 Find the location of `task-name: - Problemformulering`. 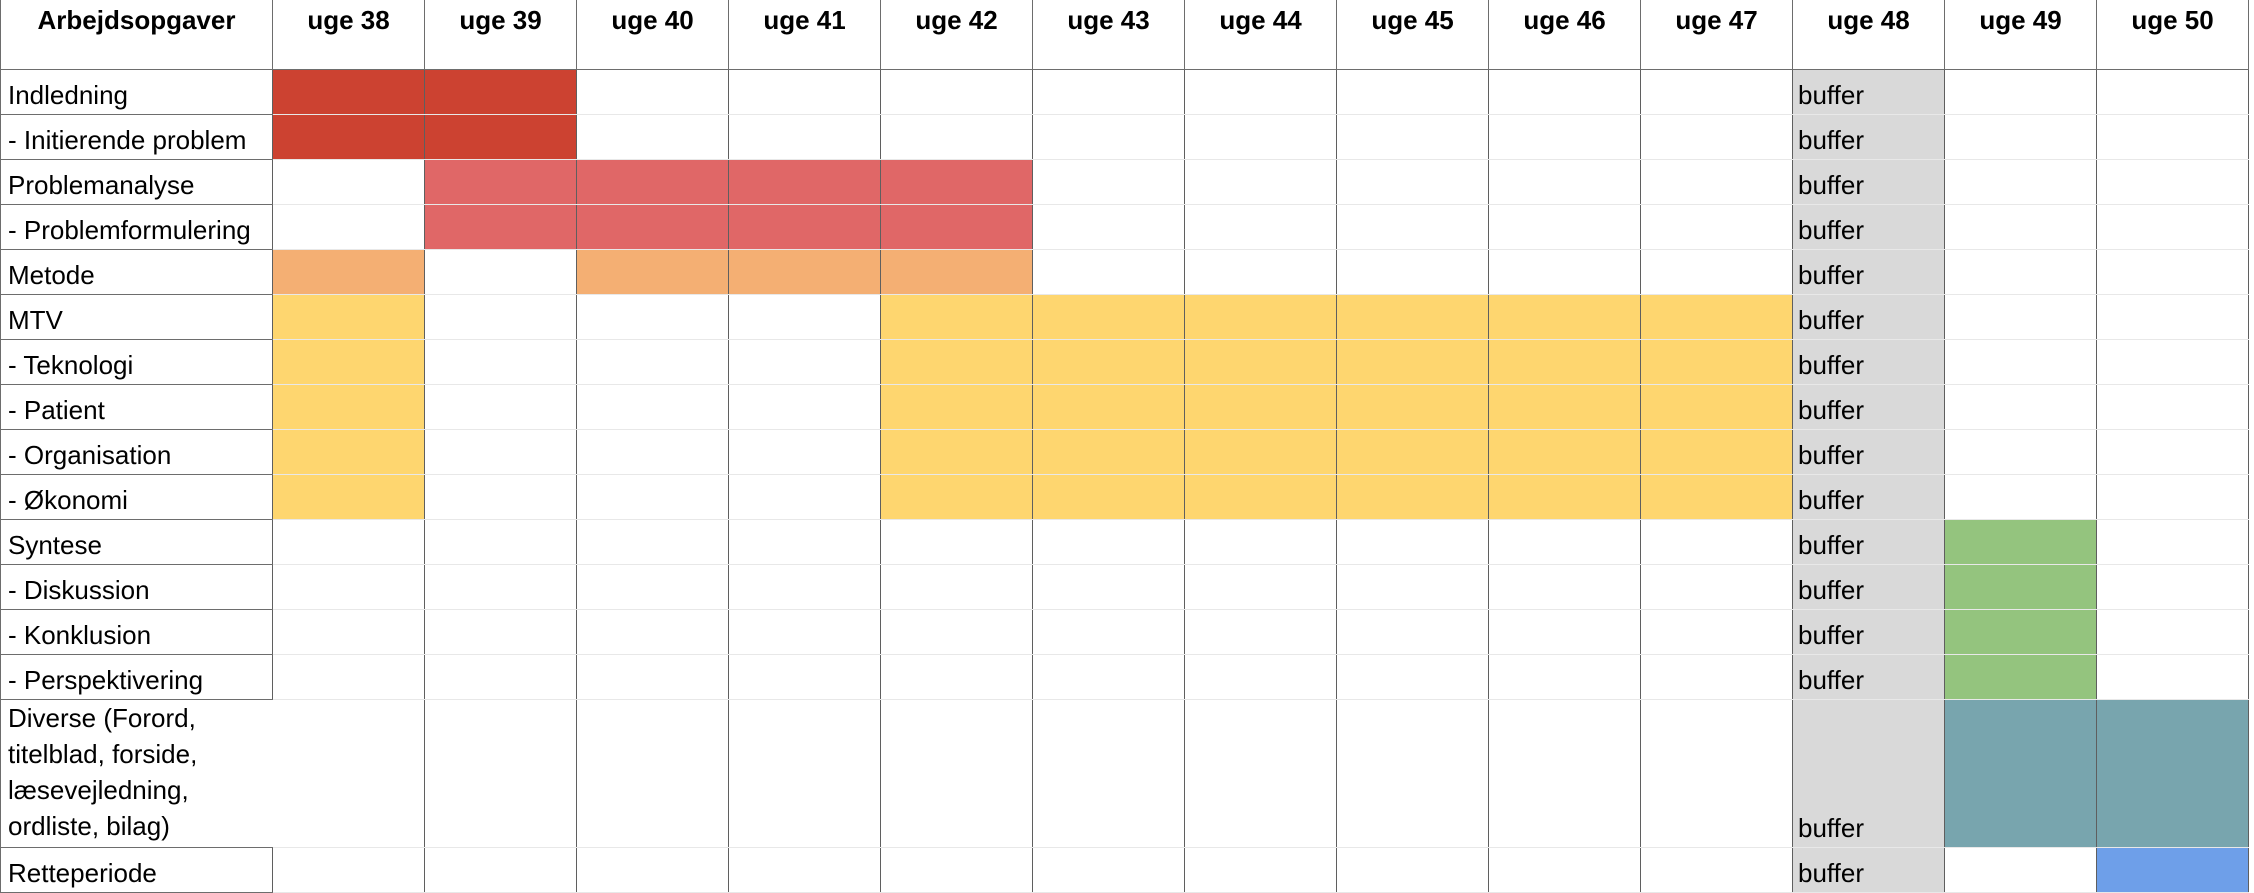

task-name: - Problemformulering is located at coordinates (136, 227).